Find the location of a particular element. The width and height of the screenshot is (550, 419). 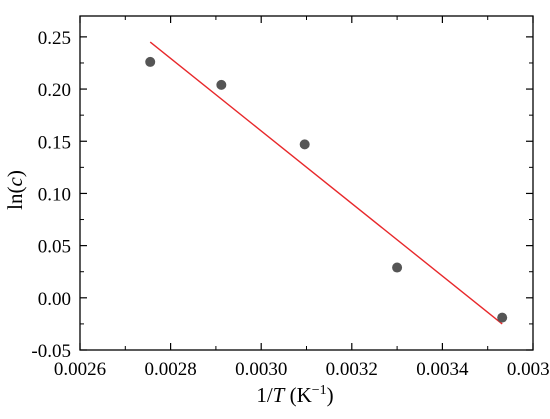

y-tick-label: 0.25 is located at coordinates (54, 38).